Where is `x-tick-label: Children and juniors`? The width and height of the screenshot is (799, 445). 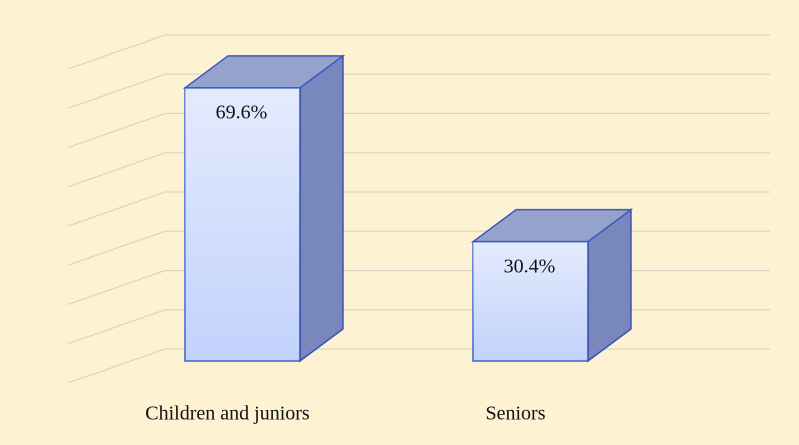 x-tick-label: Children and juniors is located at coordinates (227, 414).